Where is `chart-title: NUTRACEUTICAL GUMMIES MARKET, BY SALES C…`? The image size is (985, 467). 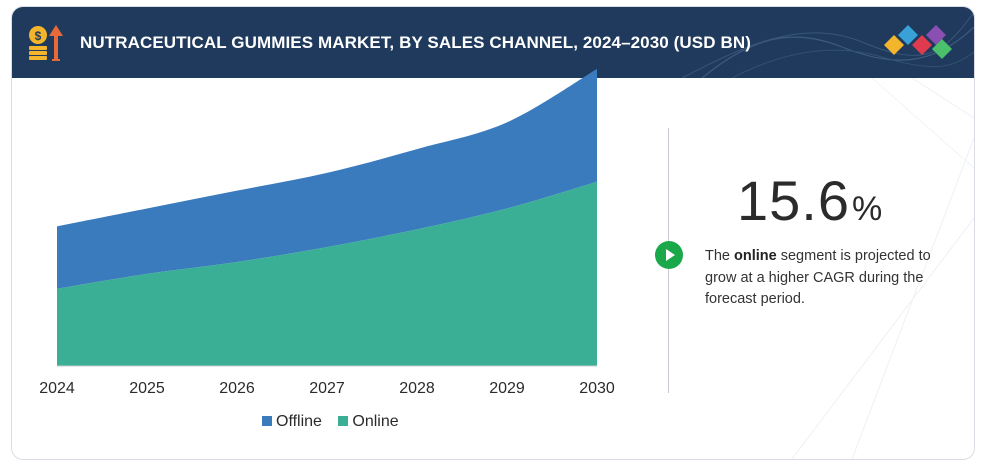 chart-title: NUTRACEUTICAL GUMMIES MARKET, BY SALES C… is located at coordinates (415, 42).